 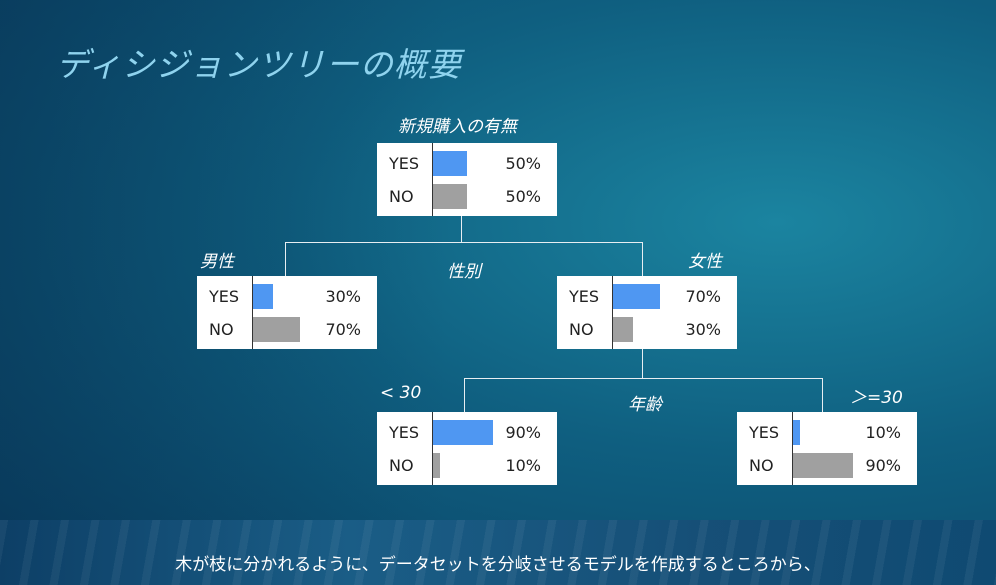 I want to click on yes-percent: 30%, so click(x=343, y=296).